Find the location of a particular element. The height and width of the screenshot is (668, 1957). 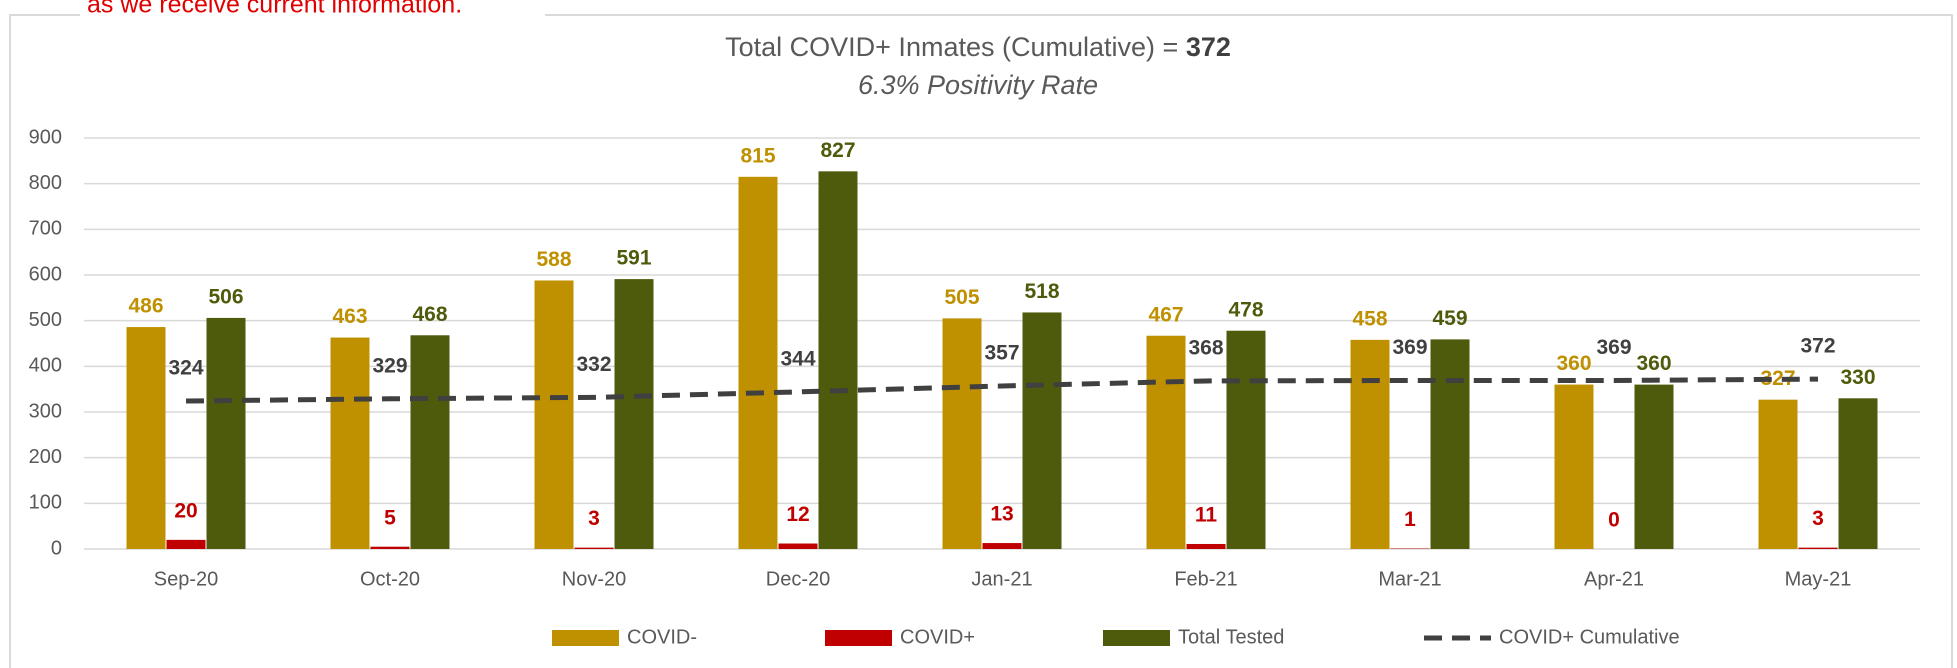

y-tick-label: 700 is located at coordinates (45, 229).